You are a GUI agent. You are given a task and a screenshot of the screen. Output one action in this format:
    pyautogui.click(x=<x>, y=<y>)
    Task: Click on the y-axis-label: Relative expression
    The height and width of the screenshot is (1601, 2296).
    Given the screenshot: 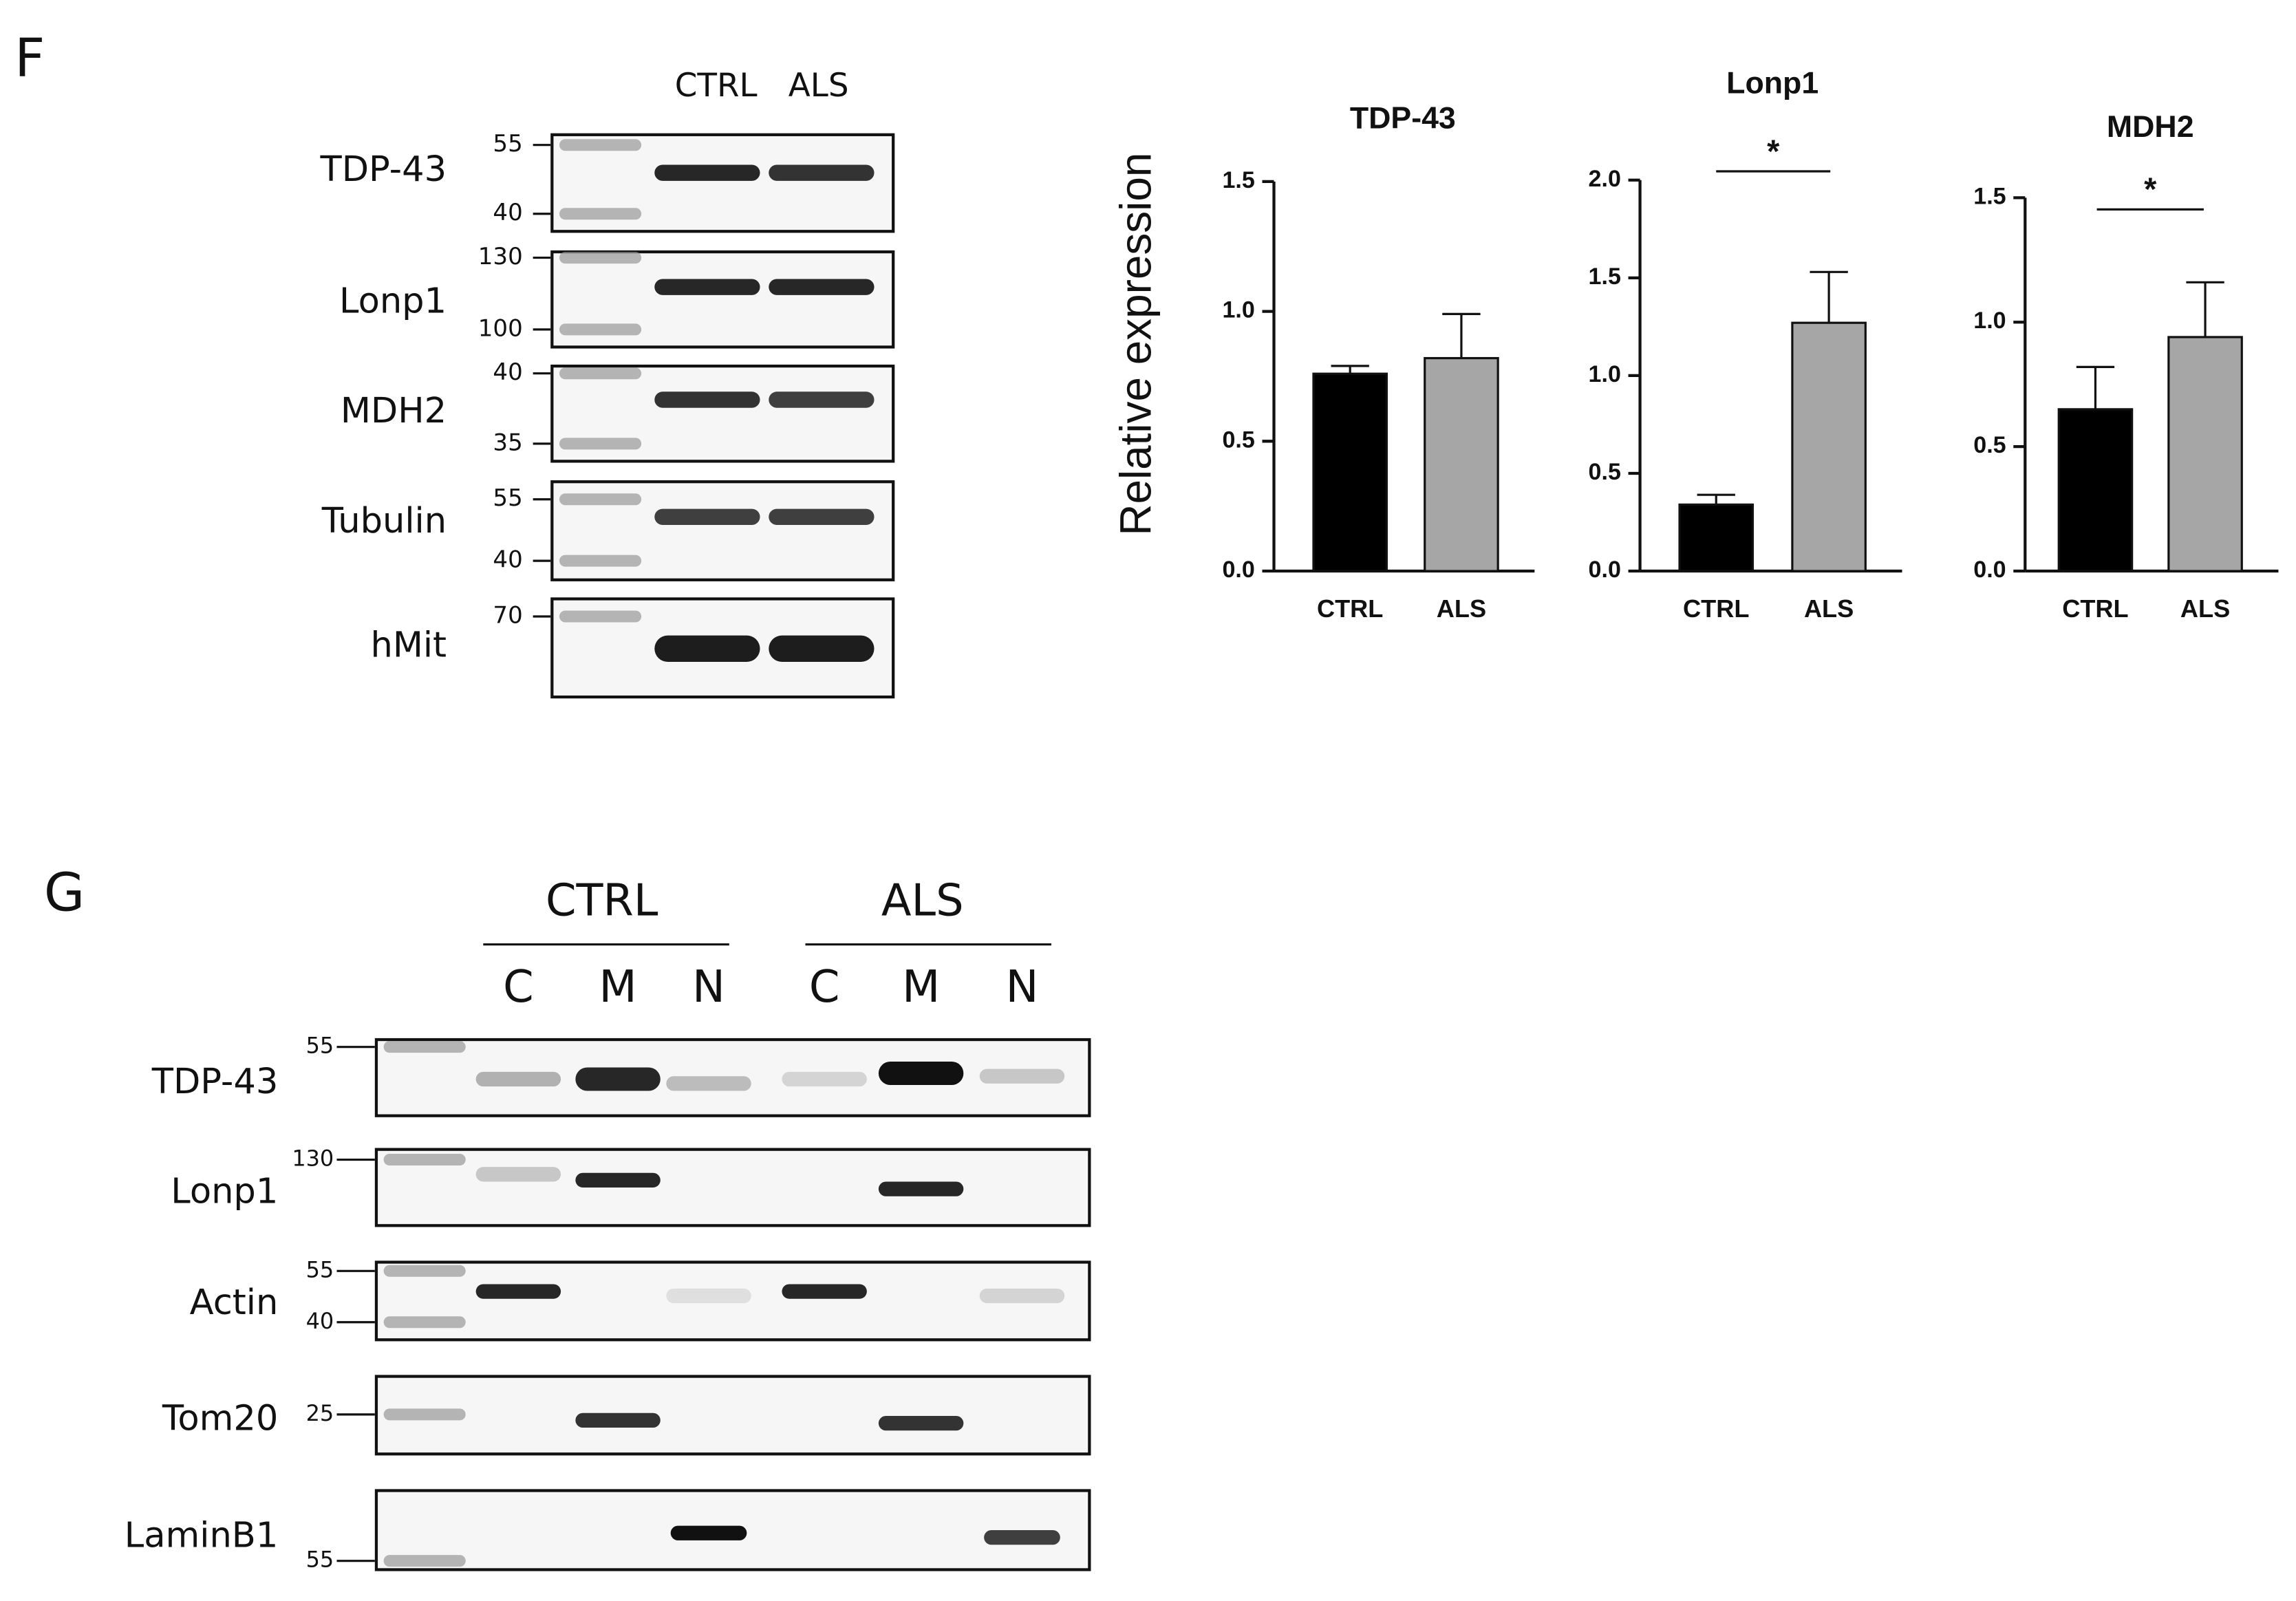 What is the action you would take?
    pyautogui.click(x=1136, y=344)
    